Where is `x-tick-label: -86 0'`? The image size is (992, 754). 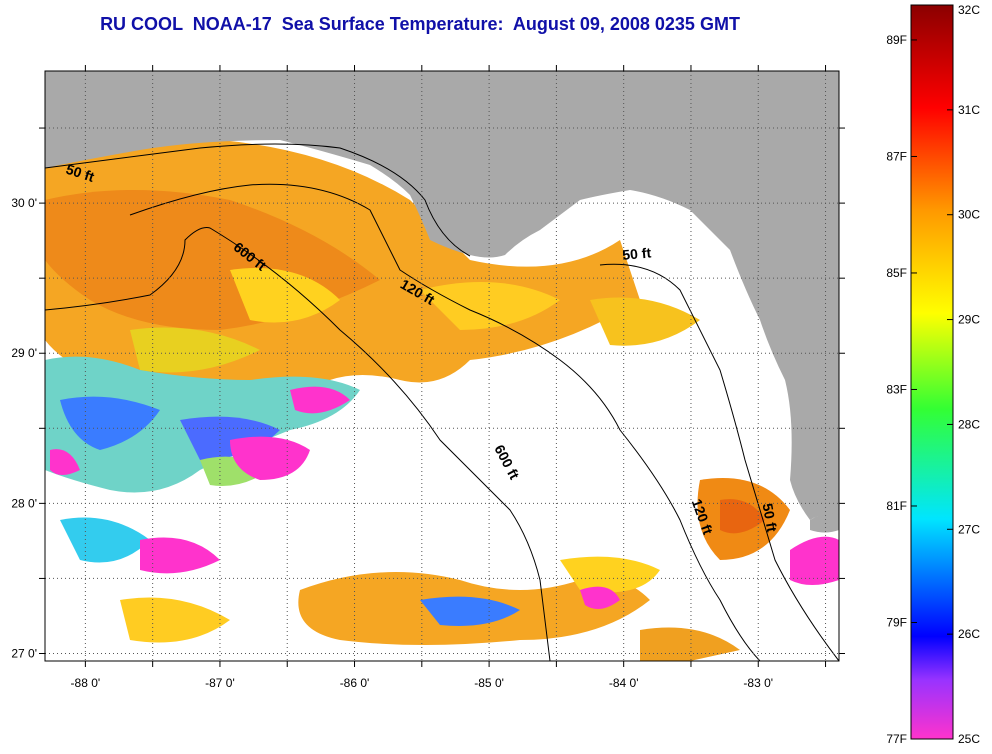
x-tick-label: -86 0' is located at coordinates (355, 683).